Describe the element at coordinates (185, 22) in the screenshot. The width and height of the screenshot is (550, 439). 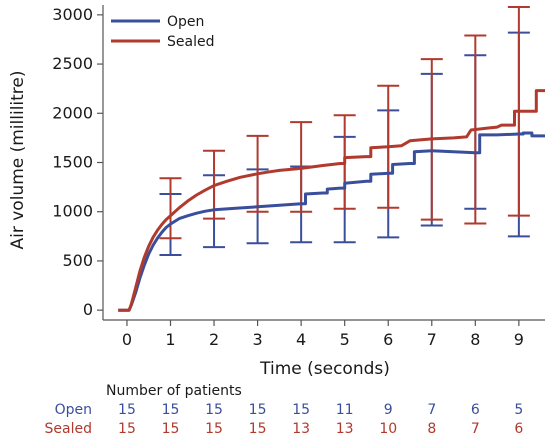
I see `legend-label-open: Open` at that location.